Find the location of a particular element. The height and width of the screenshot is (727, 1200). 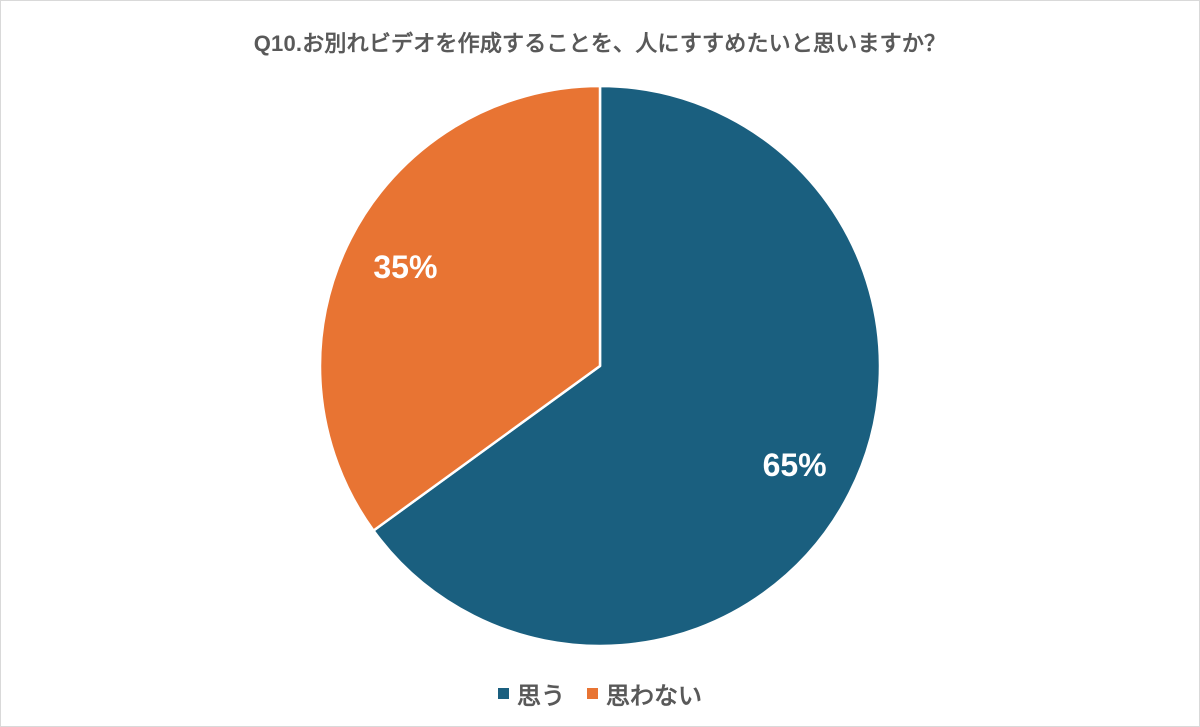

slice-value-label: 35% is located at coordinates (405, 267).